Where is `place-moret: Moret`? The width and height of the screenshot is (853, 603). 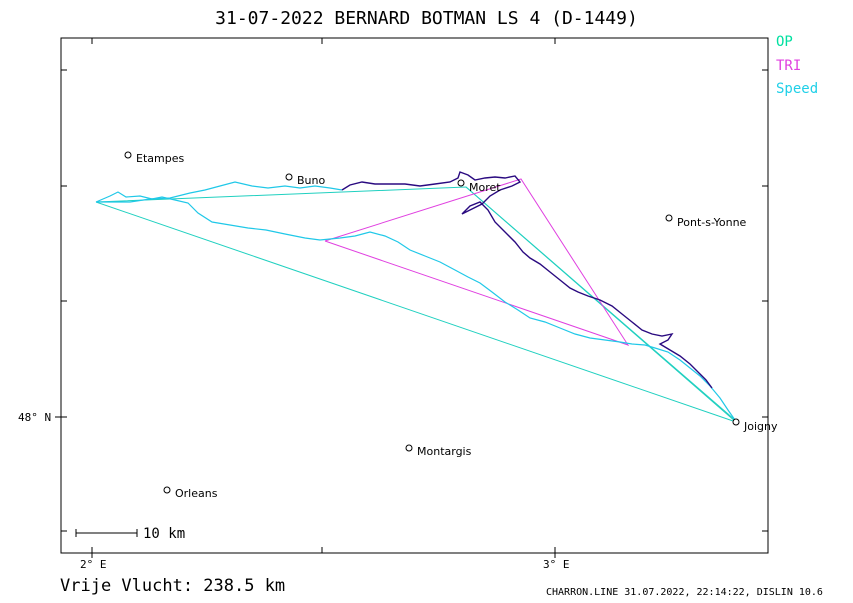 place-moret: Moret is located at coordinates (479, 186).